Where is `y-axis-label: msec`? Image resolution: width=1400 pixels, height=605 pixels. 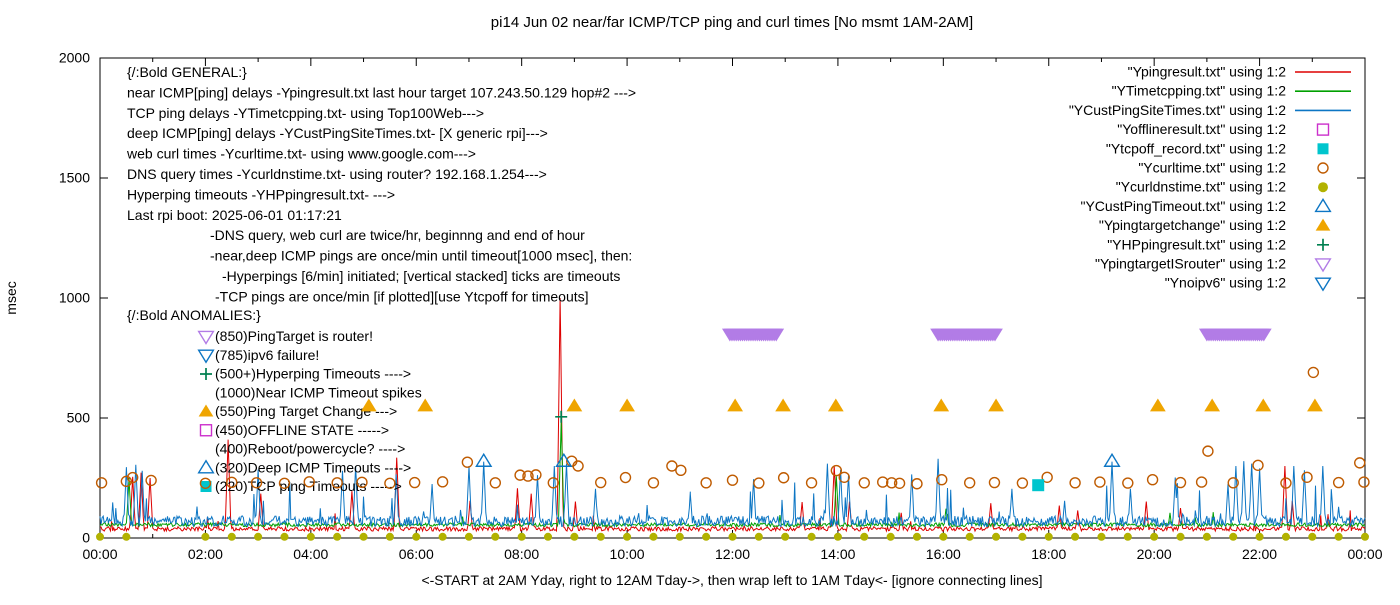 y-axis-label: msec is located at coordinates (11, 297).